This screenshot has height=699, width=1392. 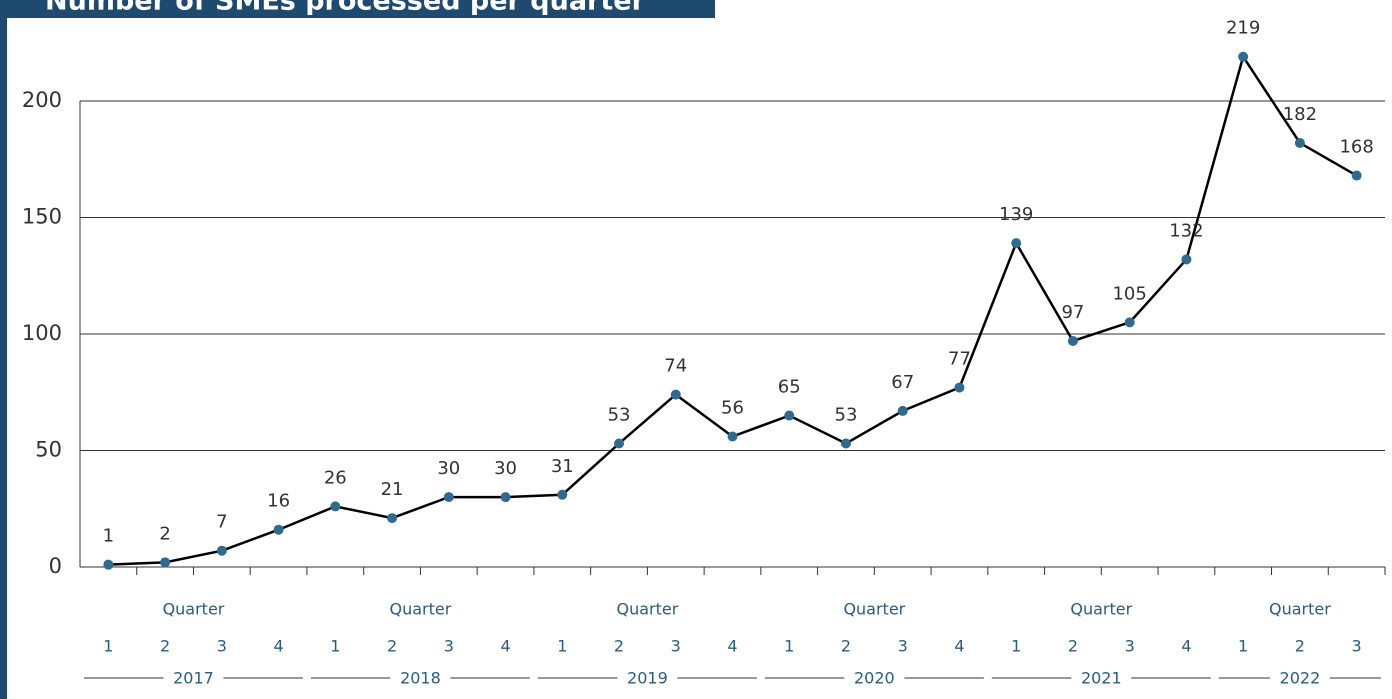 What do you see at coordinates (959, 359) in the screenshot?
I see `data-label: 77` at bounding box center [959, 359].